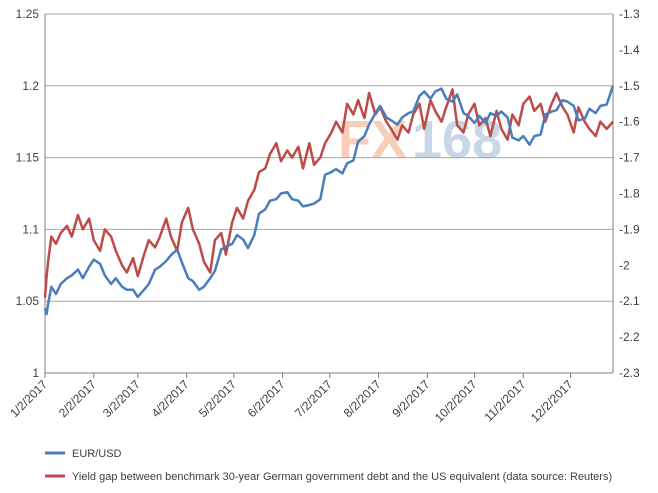  What do you see at coordinates (504, 400) in the screenshot?
I see `x-axis-tick-label: 11/2/2017` at bounding box center [504, 400].